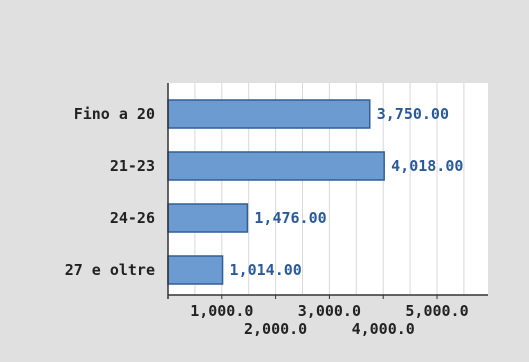 The width and height of the screenshot is (529, 362). I want to click on x-tick-label: 4,000.0, so click(383, 329).